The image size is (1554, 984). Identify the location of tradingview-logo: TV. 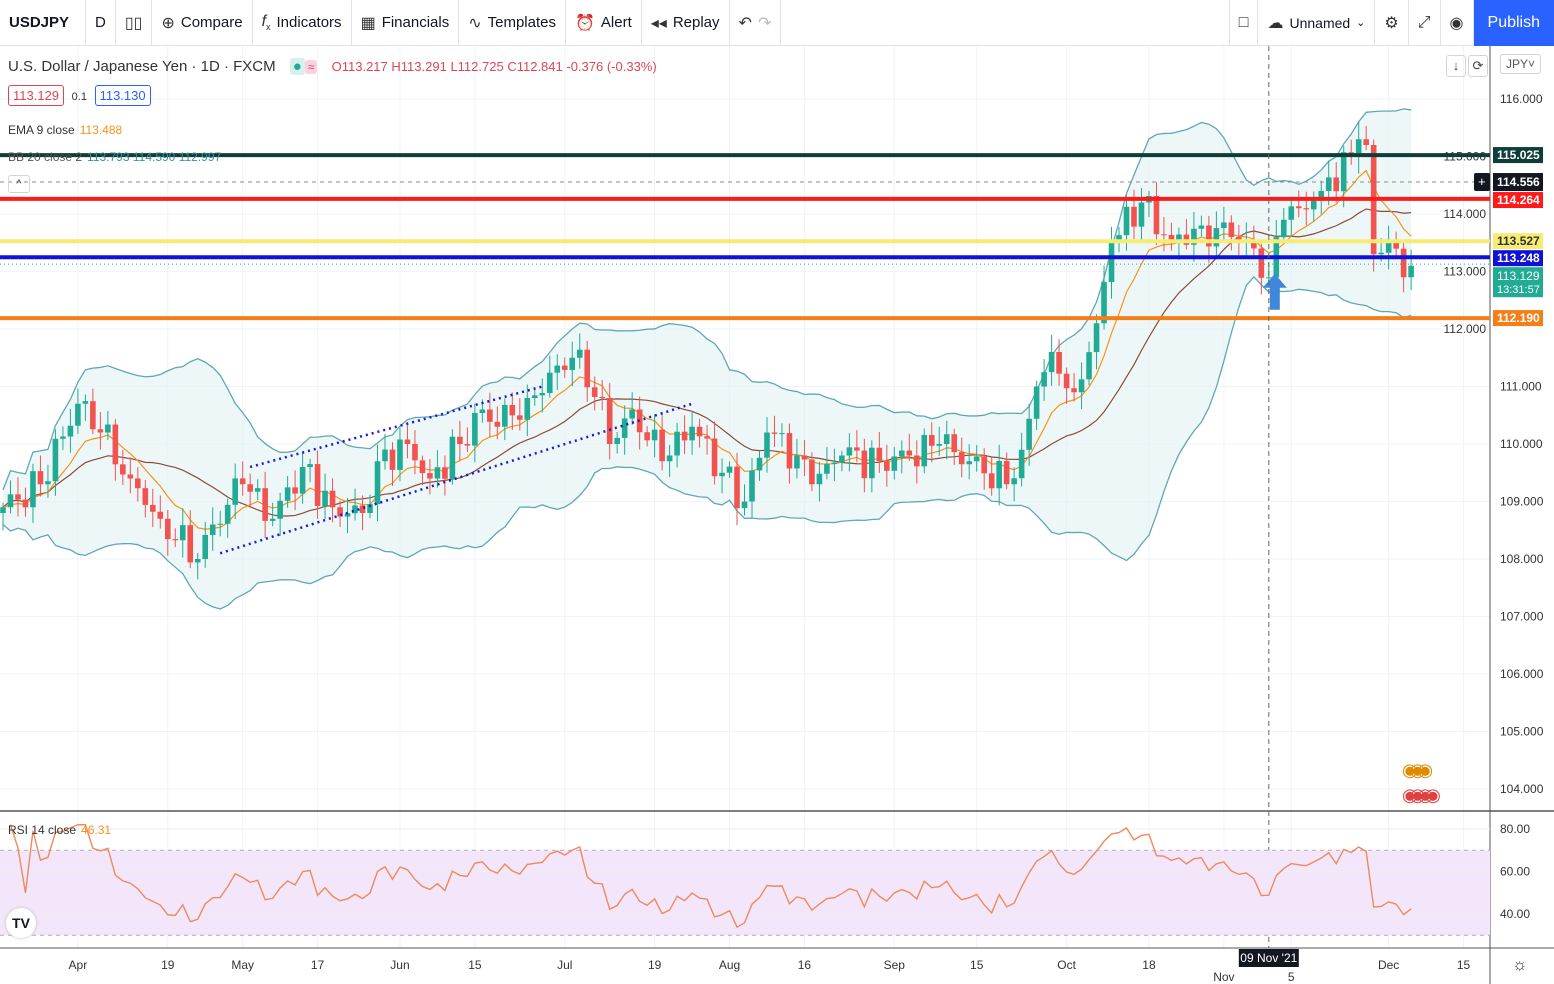
(21, 923).